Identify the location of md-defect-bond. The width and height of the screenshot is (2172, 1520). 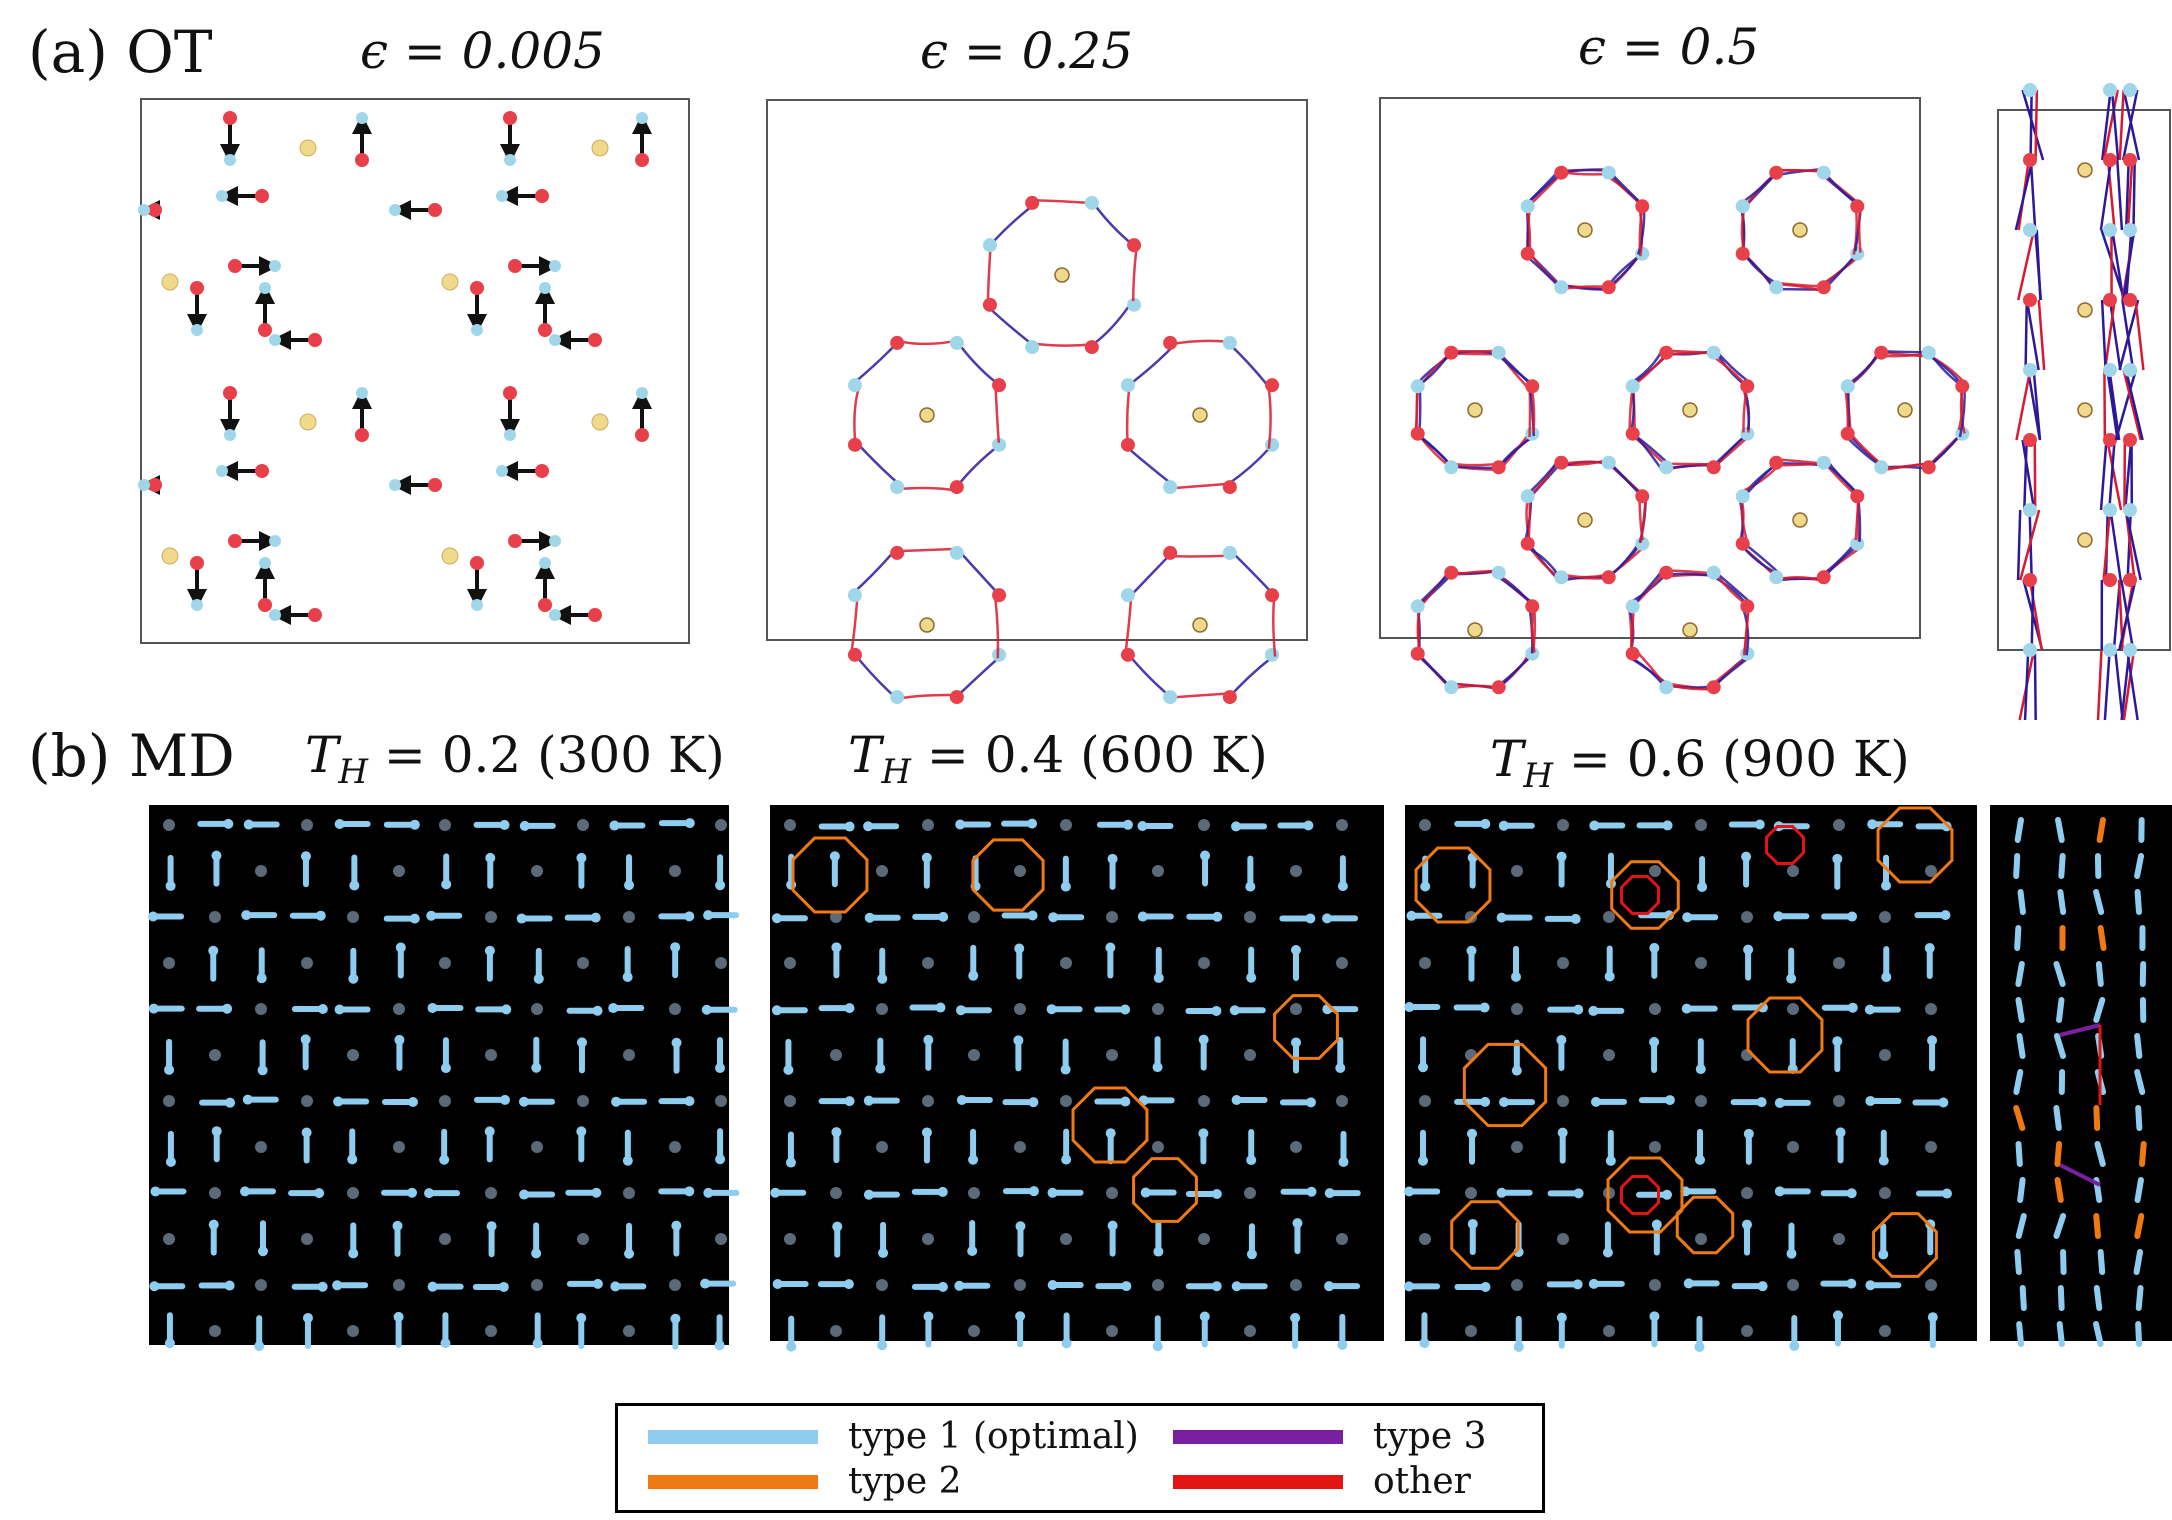
(1645, 1195).